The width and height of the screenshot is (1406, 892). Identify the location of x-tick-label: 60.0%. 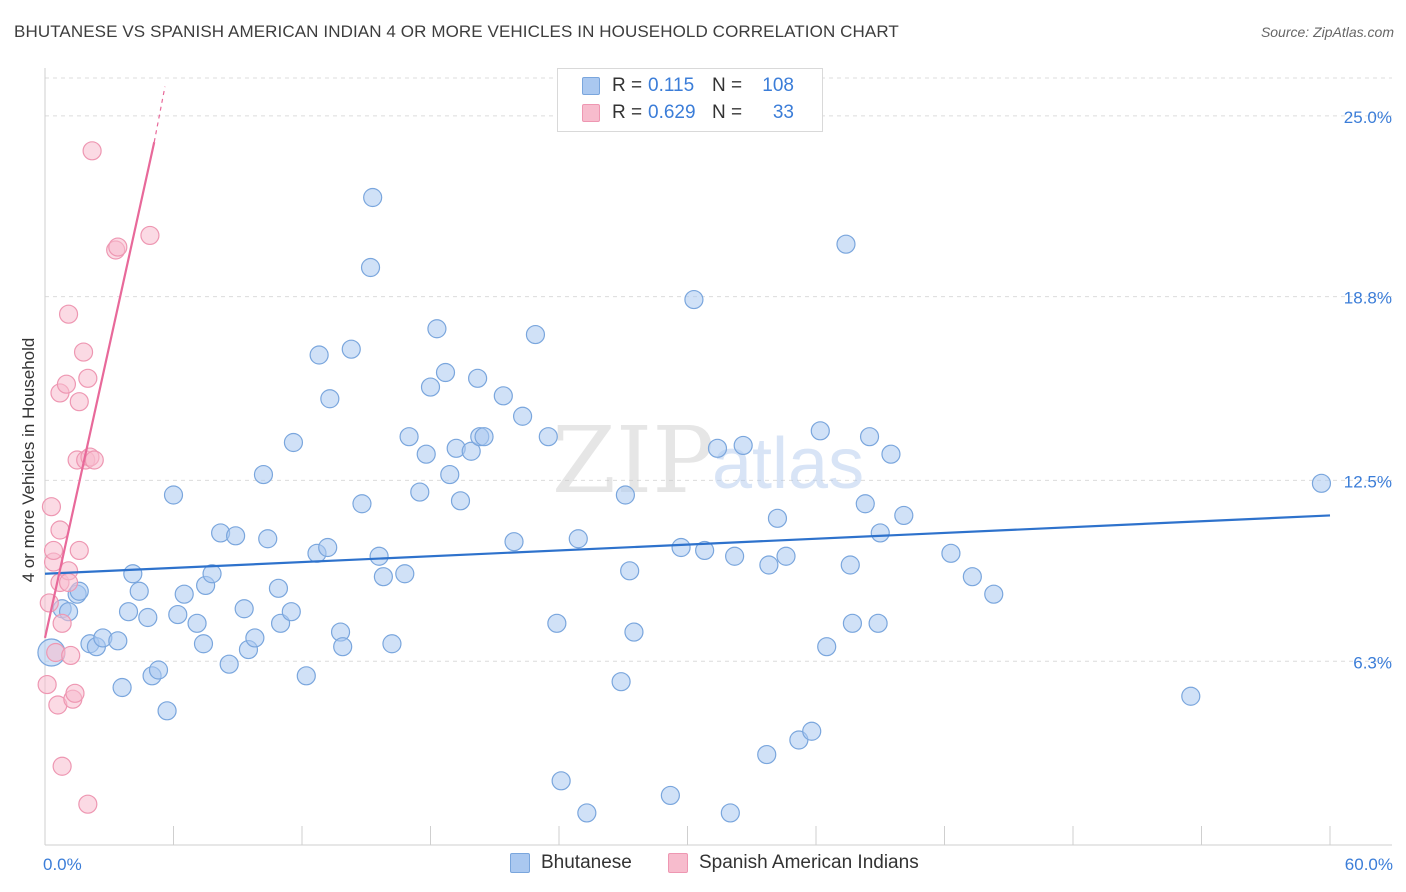
(1369, 864).